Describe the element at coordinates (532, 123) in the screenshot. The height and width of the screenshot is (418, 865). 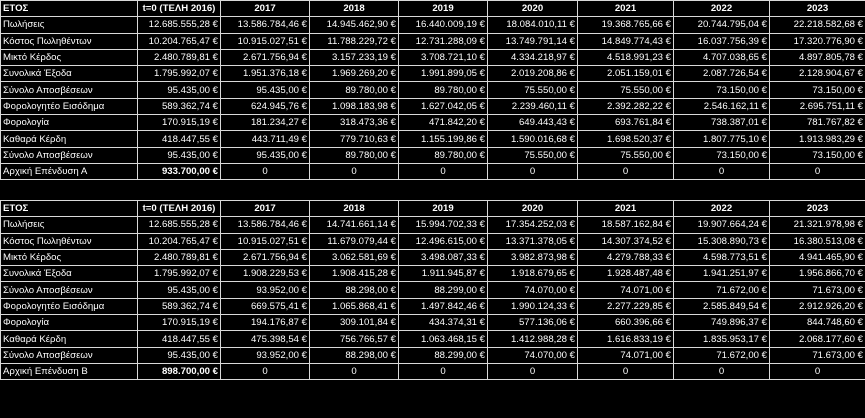
I see `value-cell: 649.443,43 €` at that location.